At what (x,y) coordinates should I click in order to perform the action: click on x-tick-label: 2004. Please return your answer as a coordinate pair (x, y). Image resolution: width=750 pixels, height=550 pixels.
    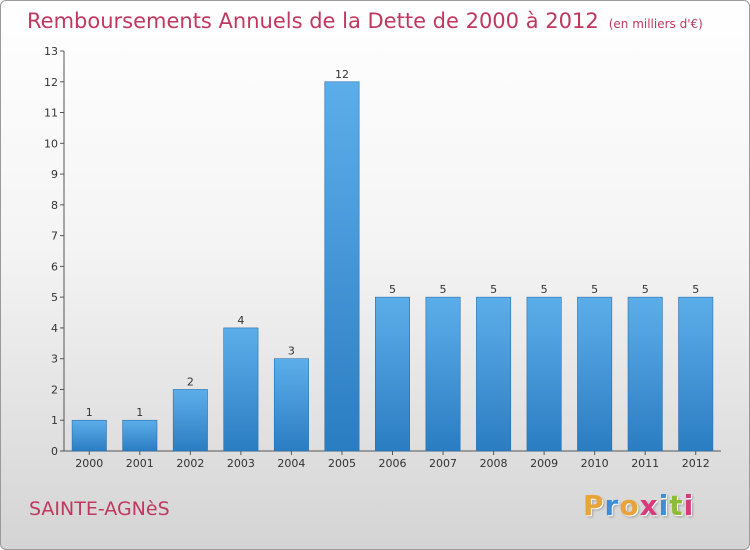
    Looking at the image, I should click on (291, 463).